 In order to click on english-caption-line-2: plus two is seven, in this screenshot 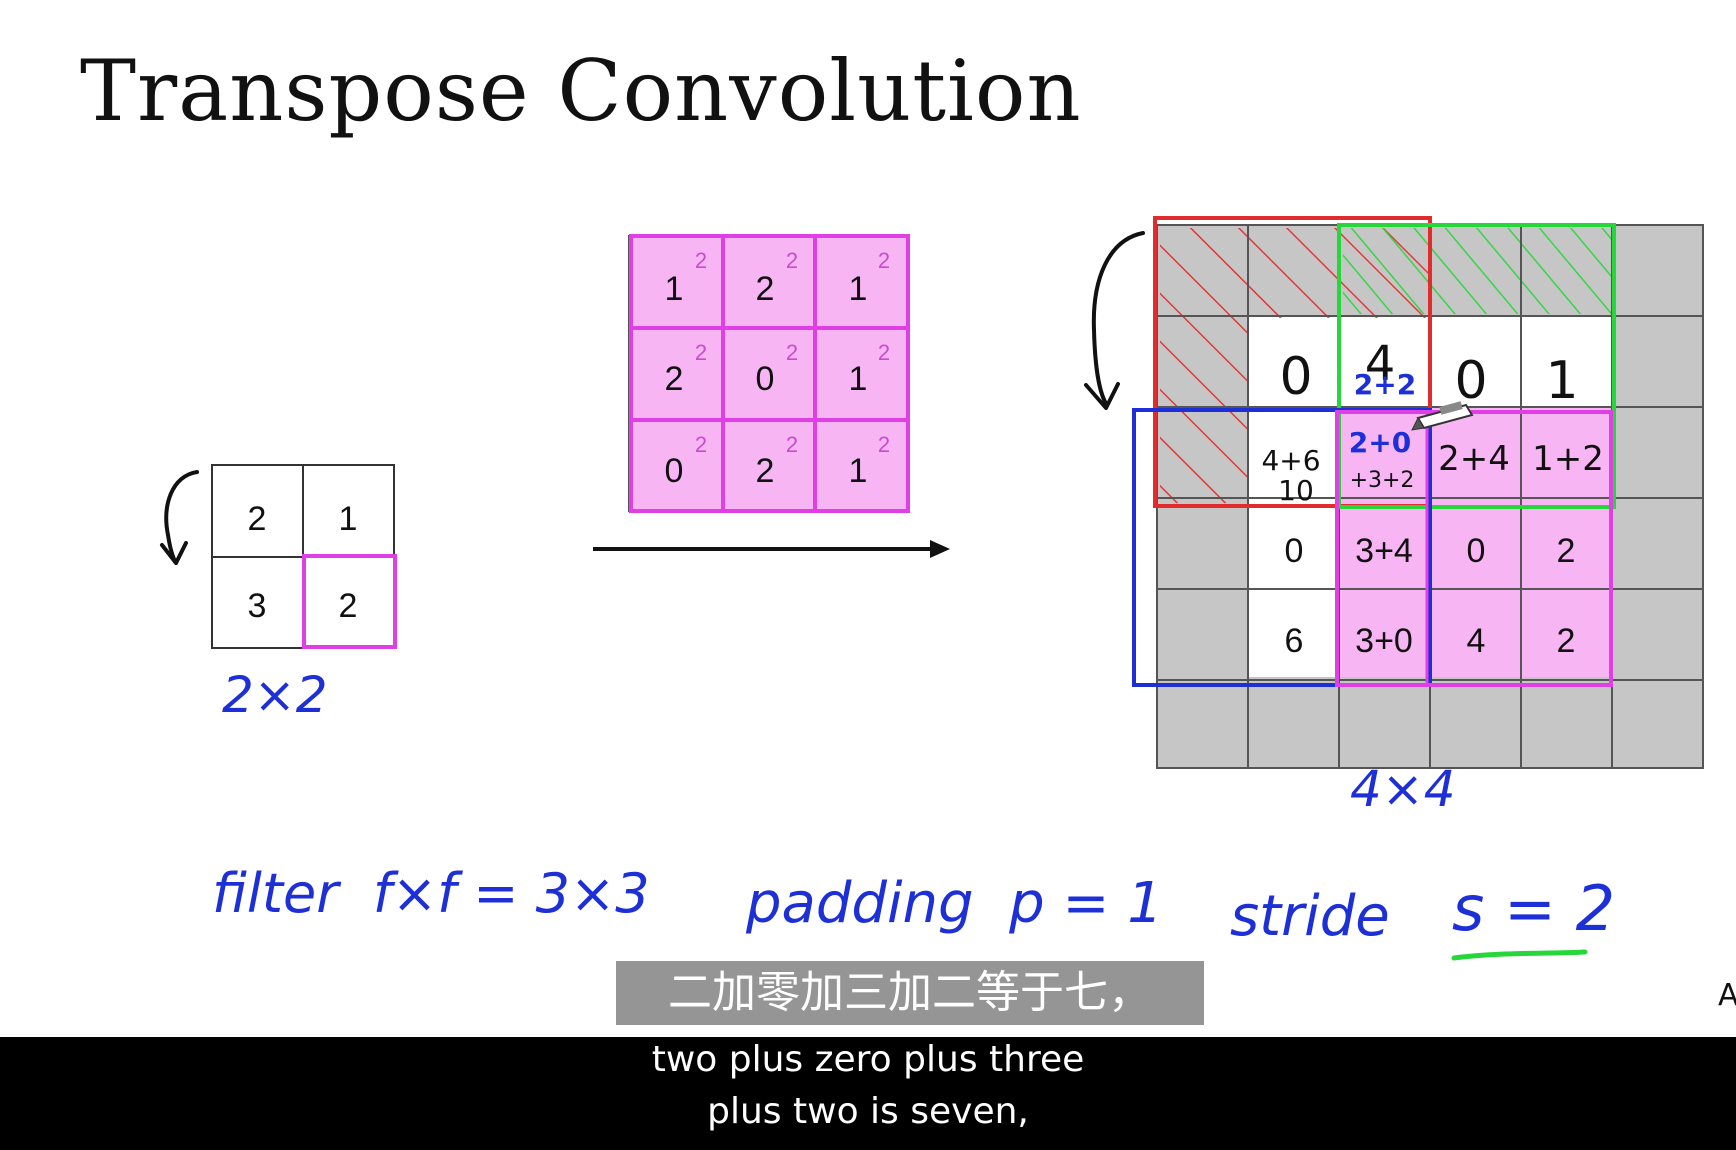, I will do `click(868, 1111)`.